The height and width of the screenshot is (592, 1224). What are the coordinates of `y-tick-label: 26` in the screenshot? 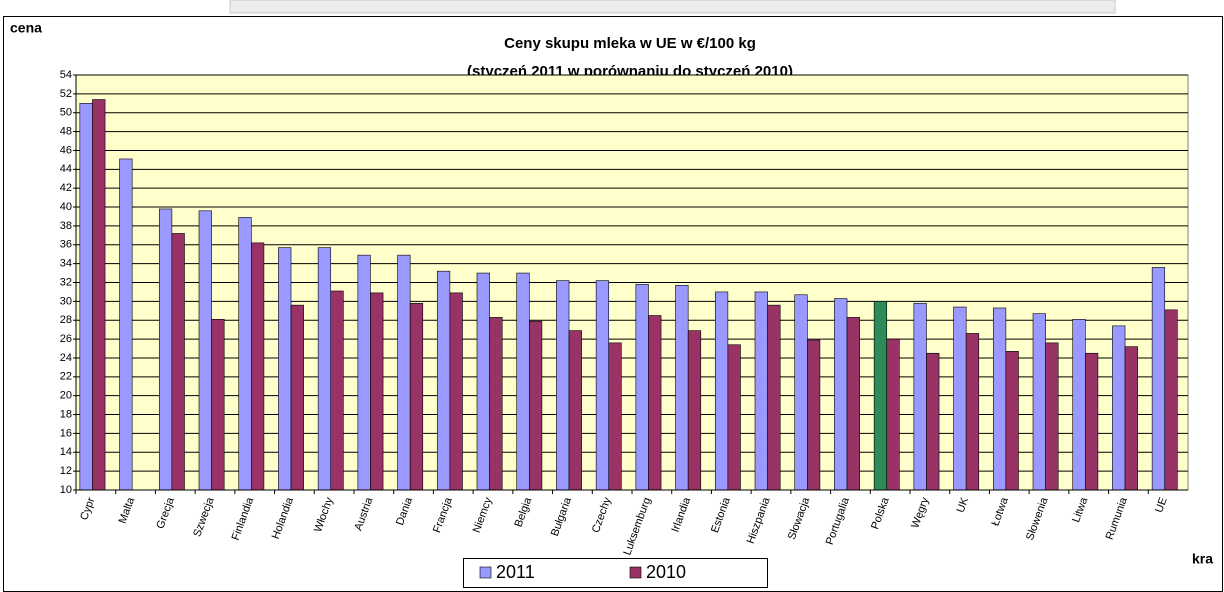 It's located at (66, 339).